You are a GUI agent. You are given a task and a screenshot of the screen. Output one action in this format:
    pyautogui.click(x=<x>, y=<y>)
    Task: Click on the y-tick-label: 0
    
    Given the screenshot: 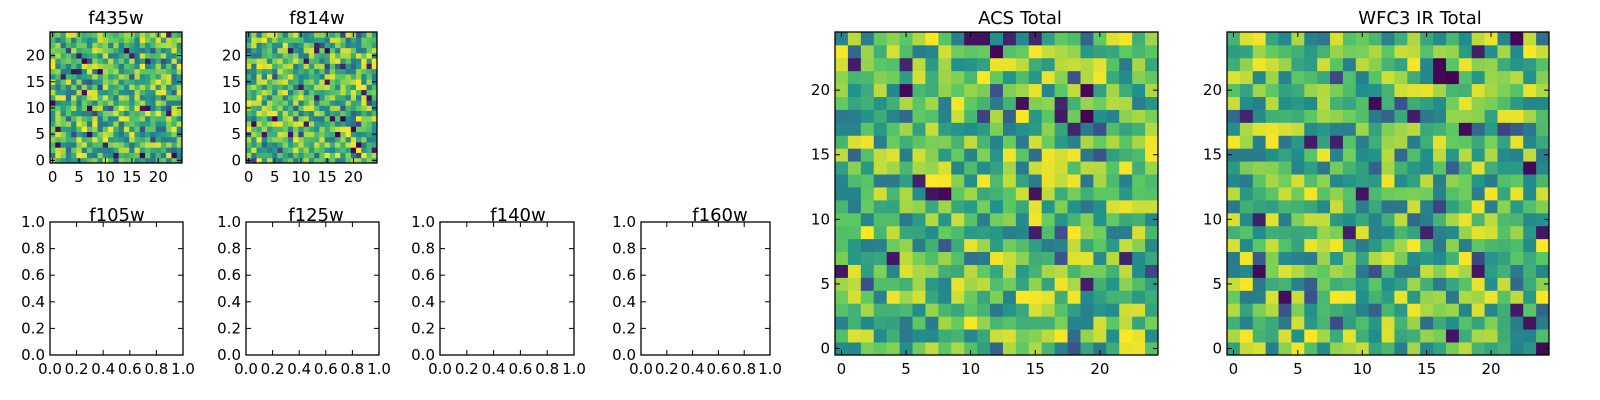 What is the action you would take?
    pyautogui.click(x=236, y=160)
    